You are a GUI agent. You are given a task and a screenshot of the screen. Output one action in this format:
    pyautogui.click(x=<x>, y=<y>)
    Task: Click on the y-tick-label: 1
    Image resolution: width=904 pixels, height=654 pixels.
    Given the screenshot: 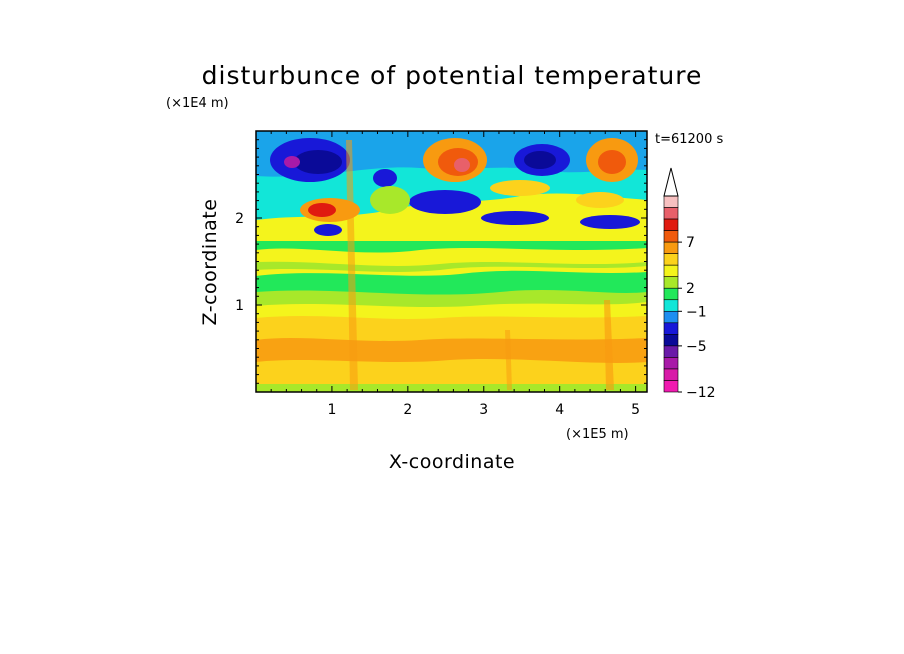 What is the action you would take?
    pyautogui.click(x=239, y=306)
    